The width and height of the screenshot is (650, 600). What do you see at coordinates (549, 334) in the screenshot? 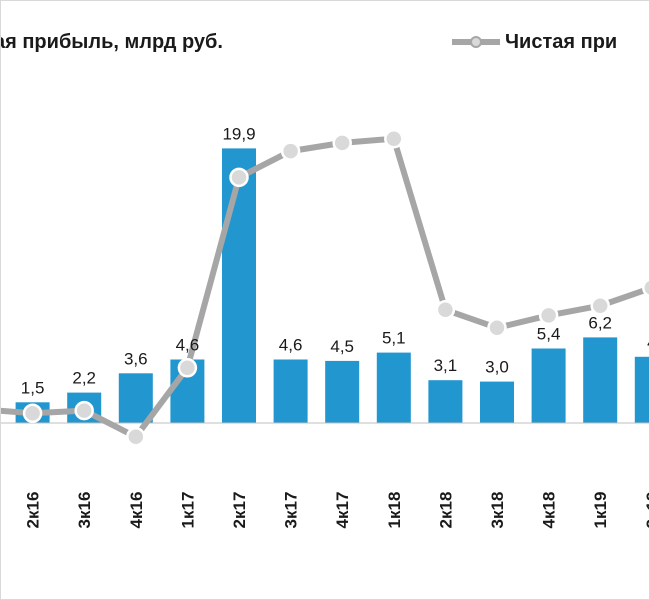
I see `data-label-4к18: 5,4` at bounding box center [549, 334].